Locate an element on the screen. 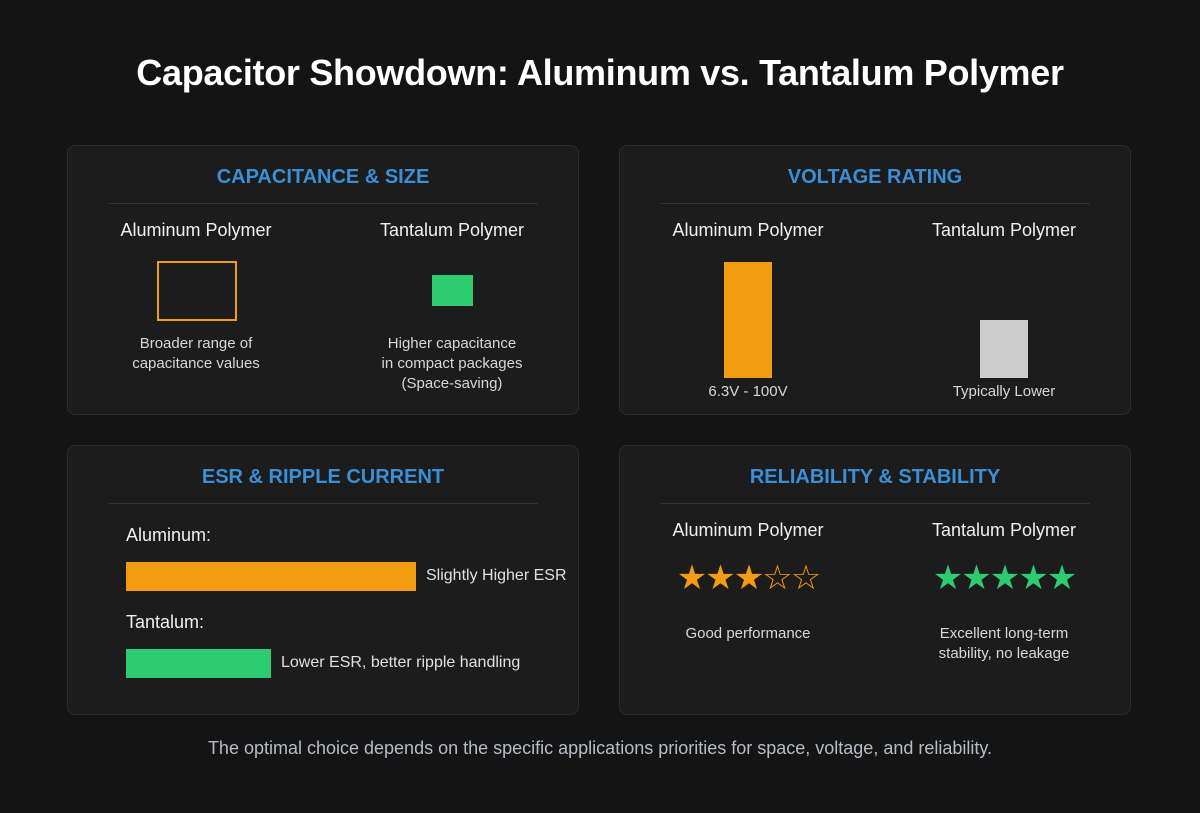 This screenshot has height=813, width=1200. star-empty-icon: ☆☆ is located at coordinates (791, 578).